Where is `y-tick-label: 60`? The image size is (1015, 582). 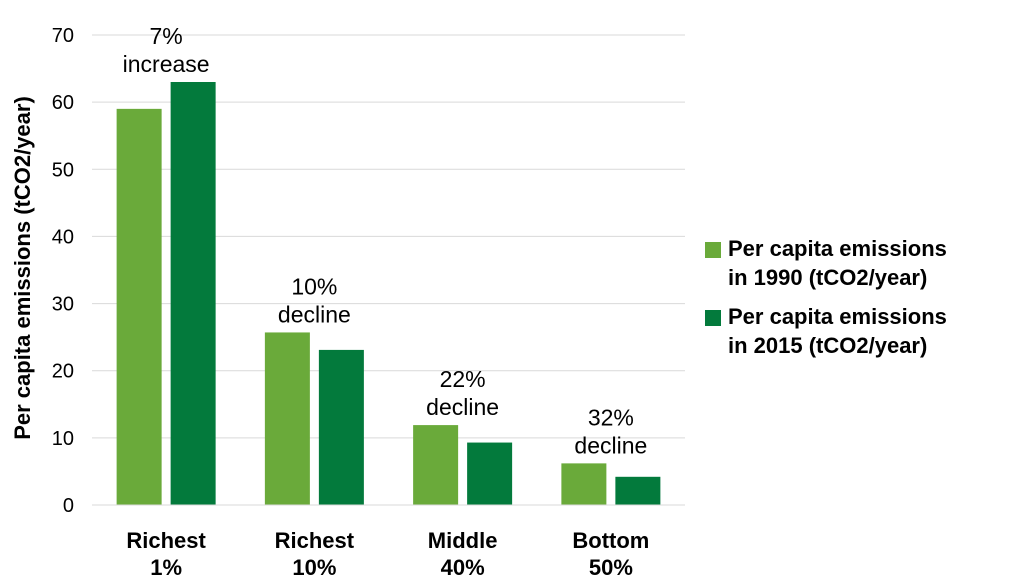 y-tick-label: 60 is located at coordinates (63, 103).